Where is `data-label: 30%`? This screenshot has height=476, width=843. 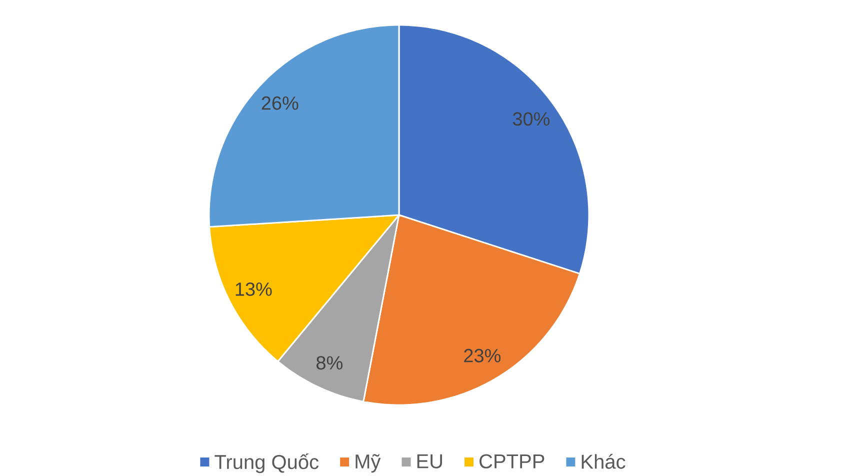 data-label: 30% is located at coordinates (531, 119).